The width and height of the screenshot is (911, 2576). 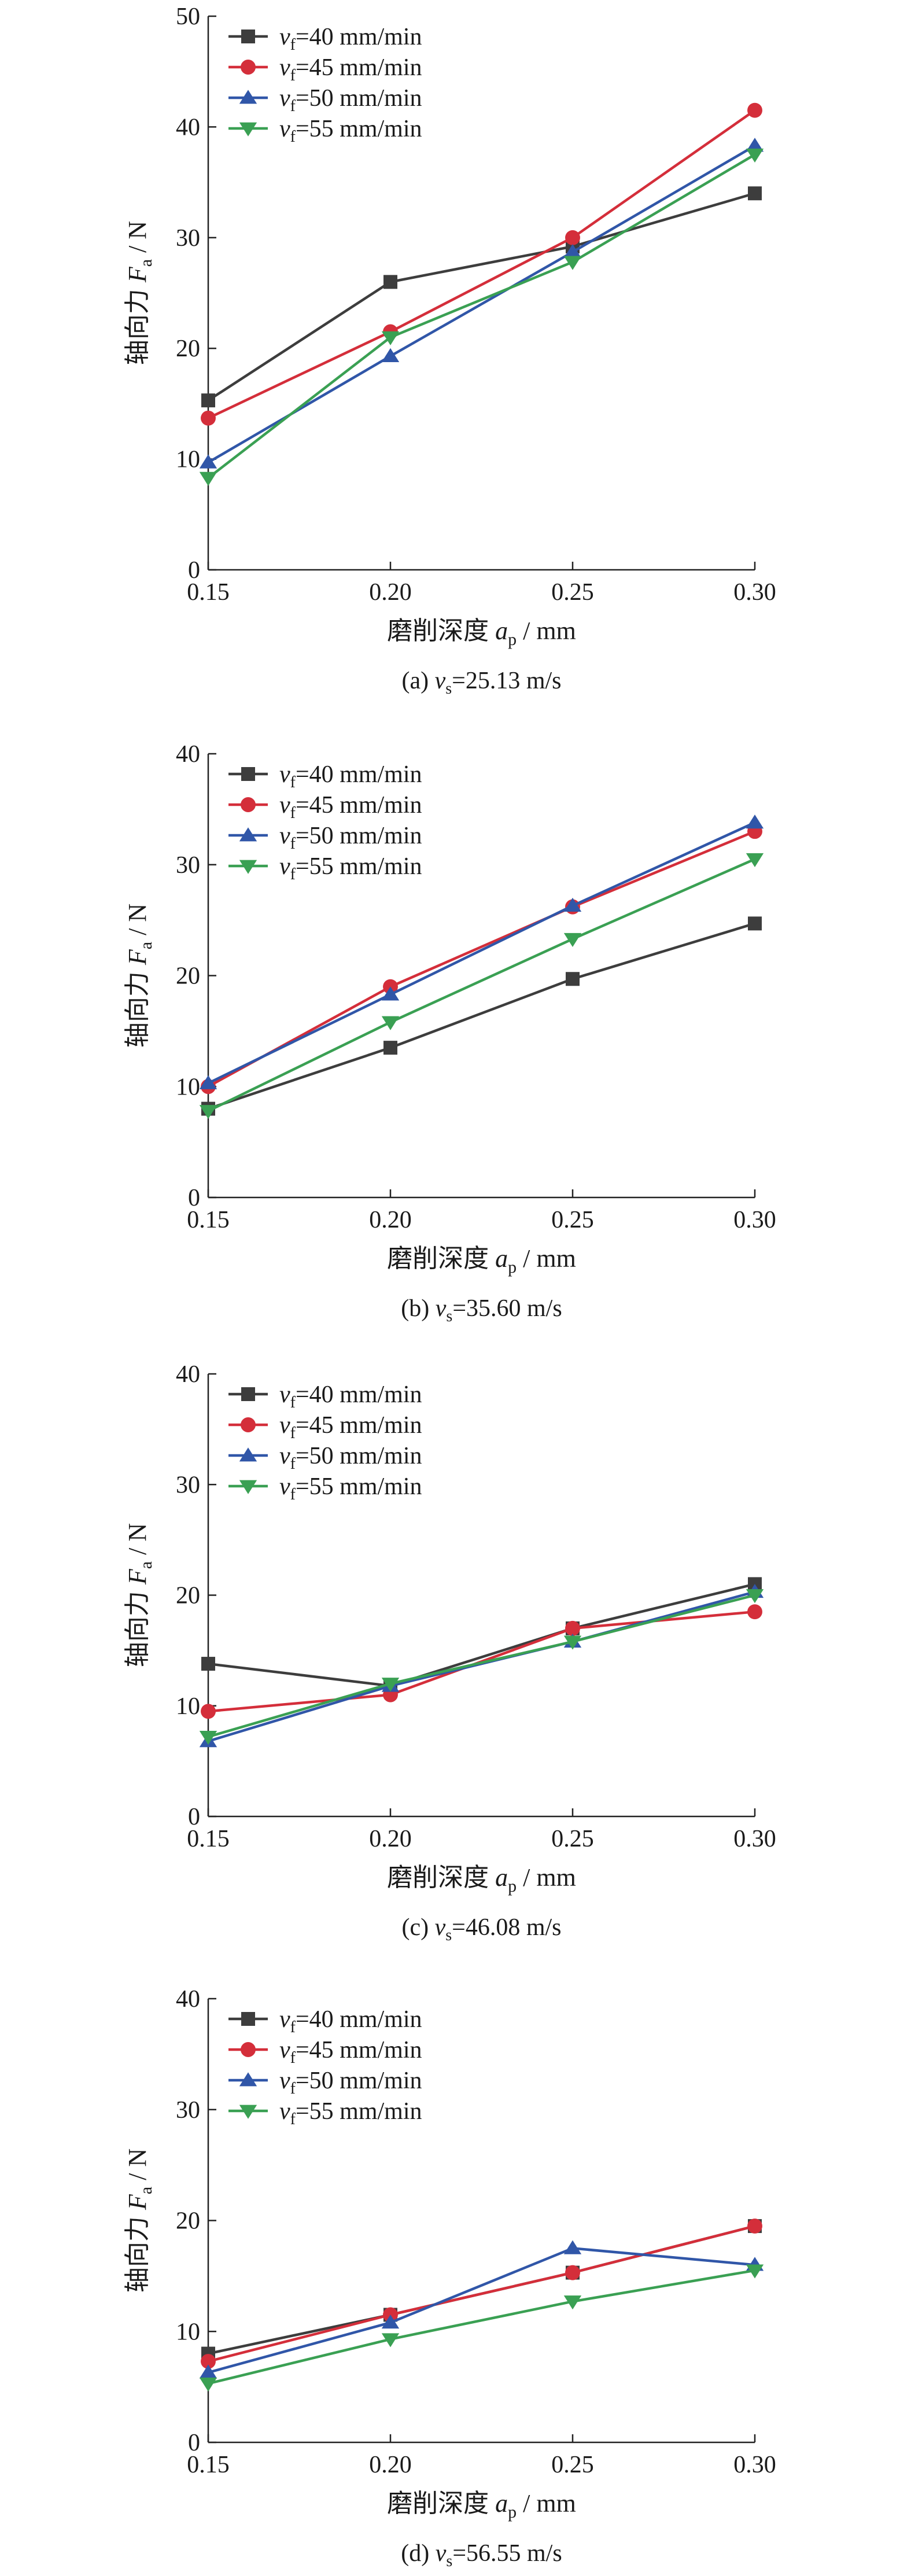 I want to click on legend-label: vf=55 mm/min, so click(x=350, y=131).